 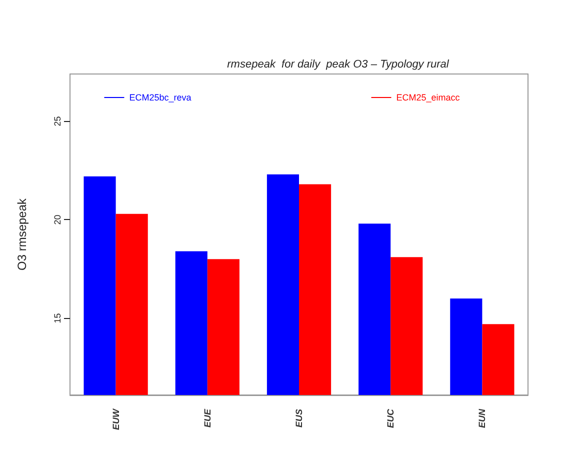 I want to click on x-tick-label: EUE, so click(x=207, y=418).